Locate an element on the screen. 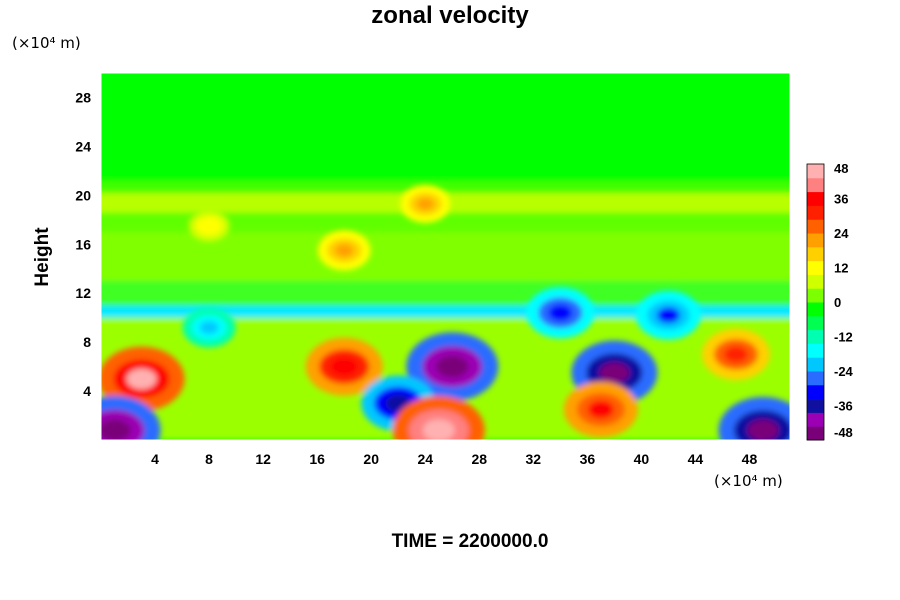 The width and height of the screenshot is (900, 600). colorbar-tick-label: -48 is located at coordinates (843, 432).